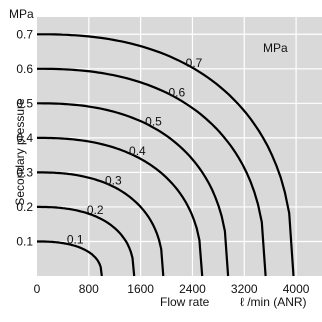 The height and width of the screenshot is (322, 322). I want to click on curve-label-0.6: 0.6, so click(176, 92).